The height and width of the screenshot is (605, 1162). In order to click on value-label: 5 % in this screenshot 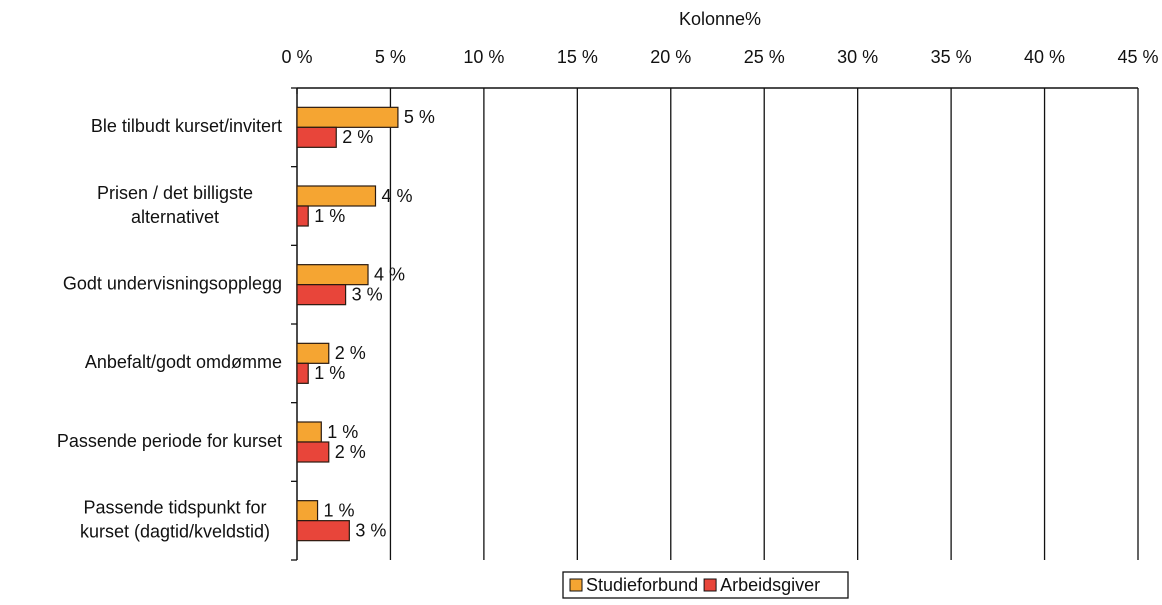, I will do `click(419, 117)`.